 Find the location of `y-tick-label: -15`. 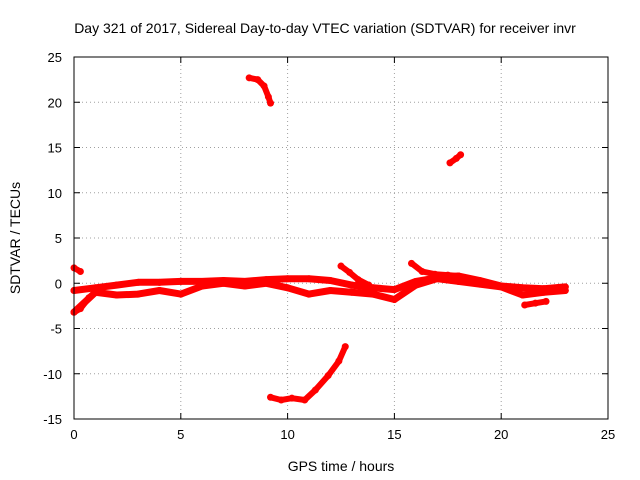

y-tick-label: -15 is located at coordinates (52, 419).